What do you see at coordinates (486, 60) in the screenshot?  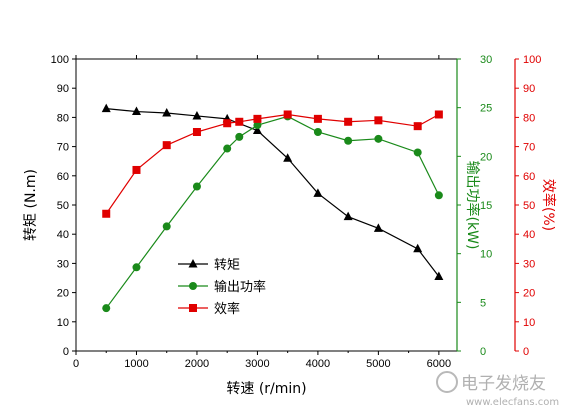 I see `right1-tick-label: 30` at bounding box center [486, 60].